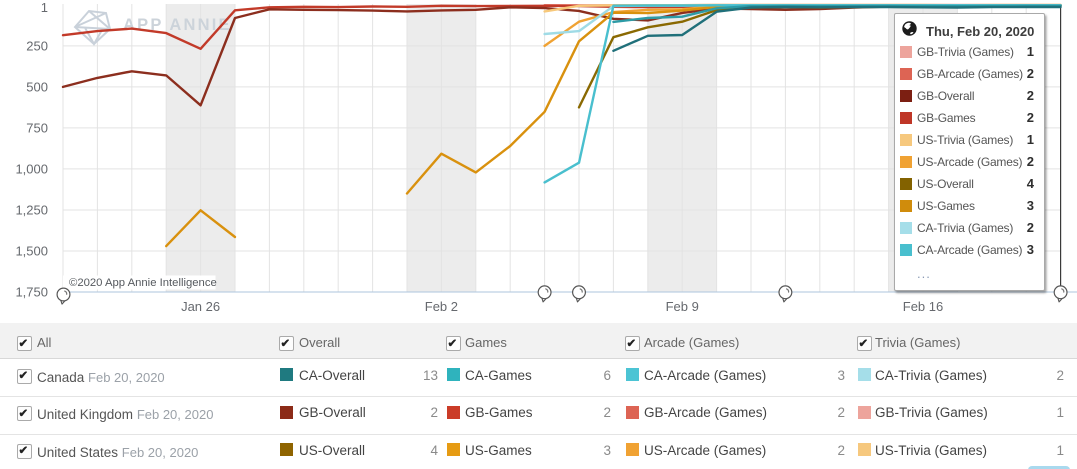 This screenshot has height=469, width=1077. Describe the element at coordinates (31, 292) in the screenshot. I see `svg-text: 1,750` at that location.